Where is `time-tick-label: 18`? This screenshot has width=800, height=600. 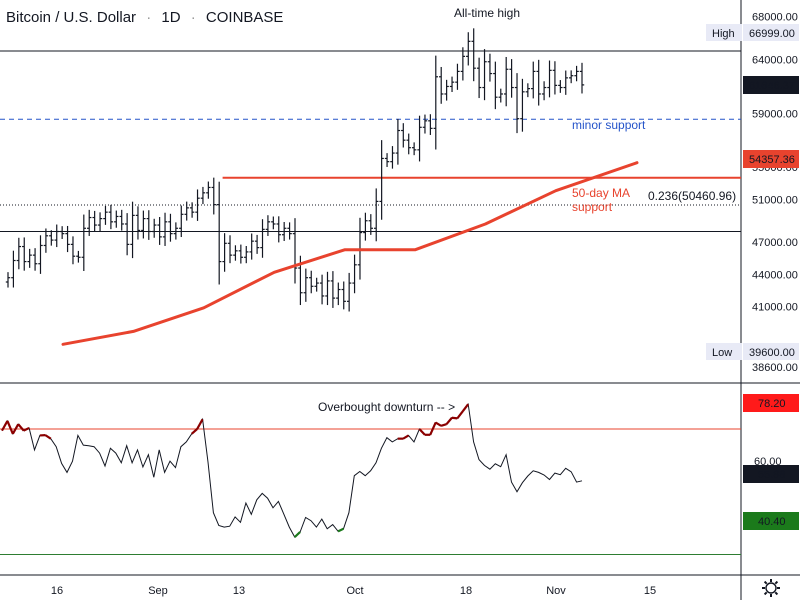 time-tick-label: 18 is located at coordinates (466, 591).